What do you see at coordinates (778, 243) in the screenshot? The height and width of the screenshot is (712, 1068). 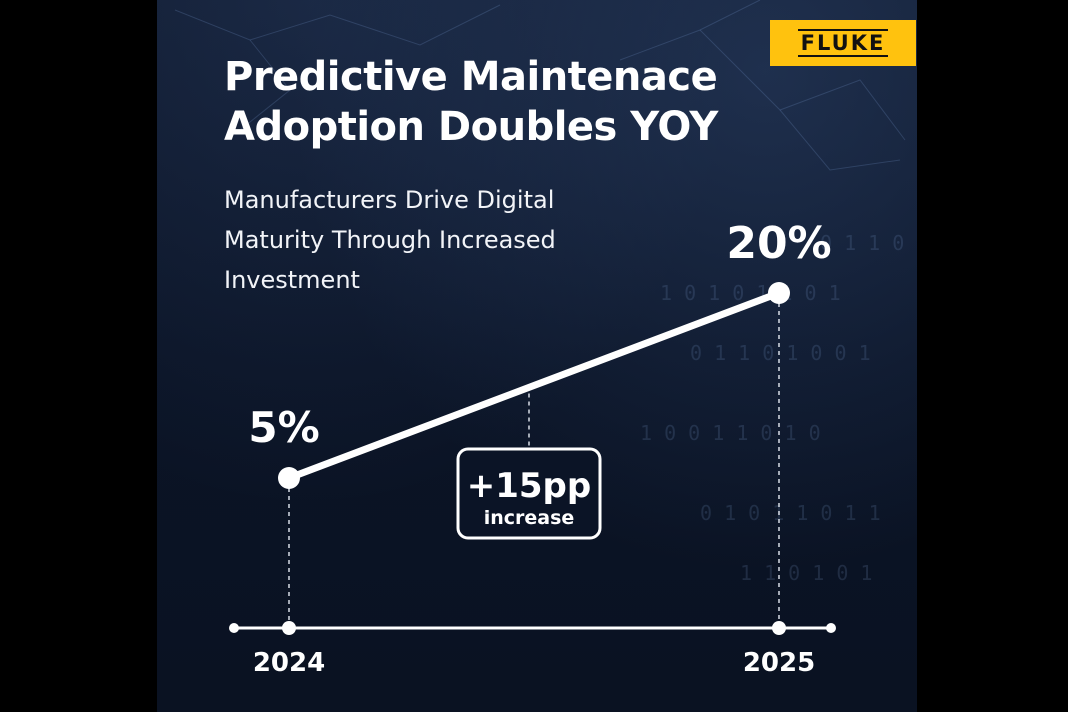 I see `data-label-2025: 20%` at bounding box center [778, 243].